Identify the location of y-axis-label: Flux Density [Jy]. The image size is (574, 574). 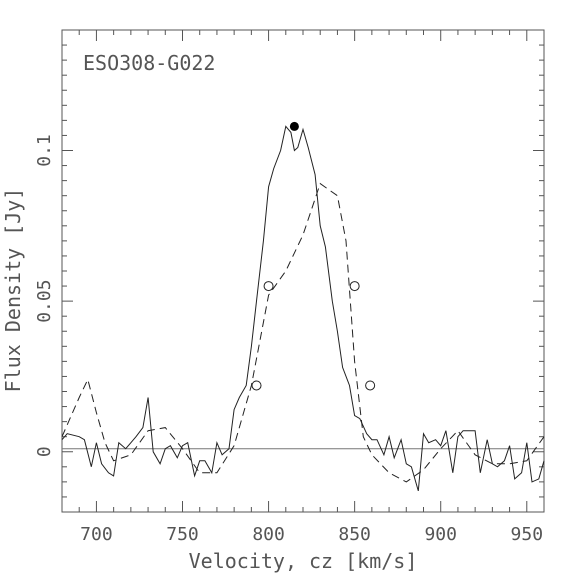
(13, 290).